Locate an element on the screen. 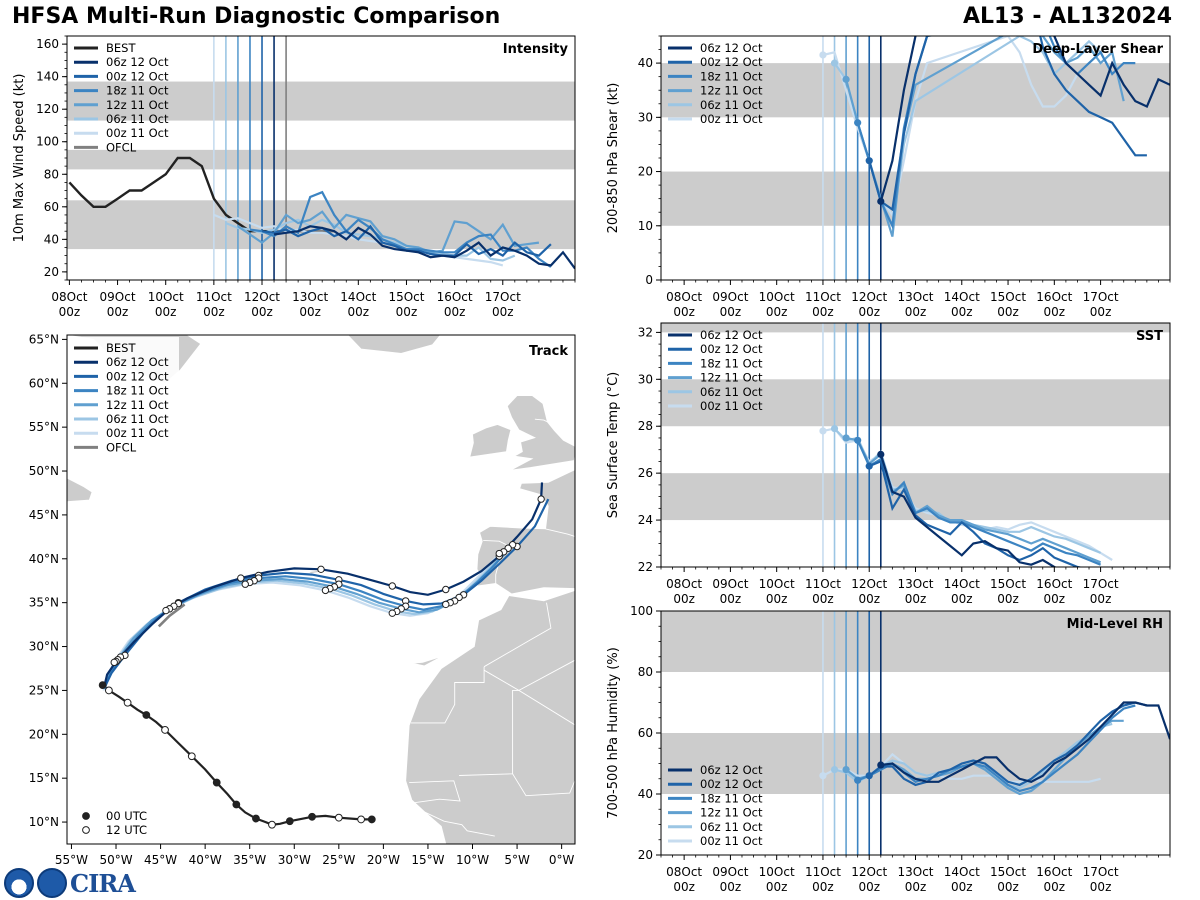  lon-tick-label: 45°W is located at coordinates (160, 860).